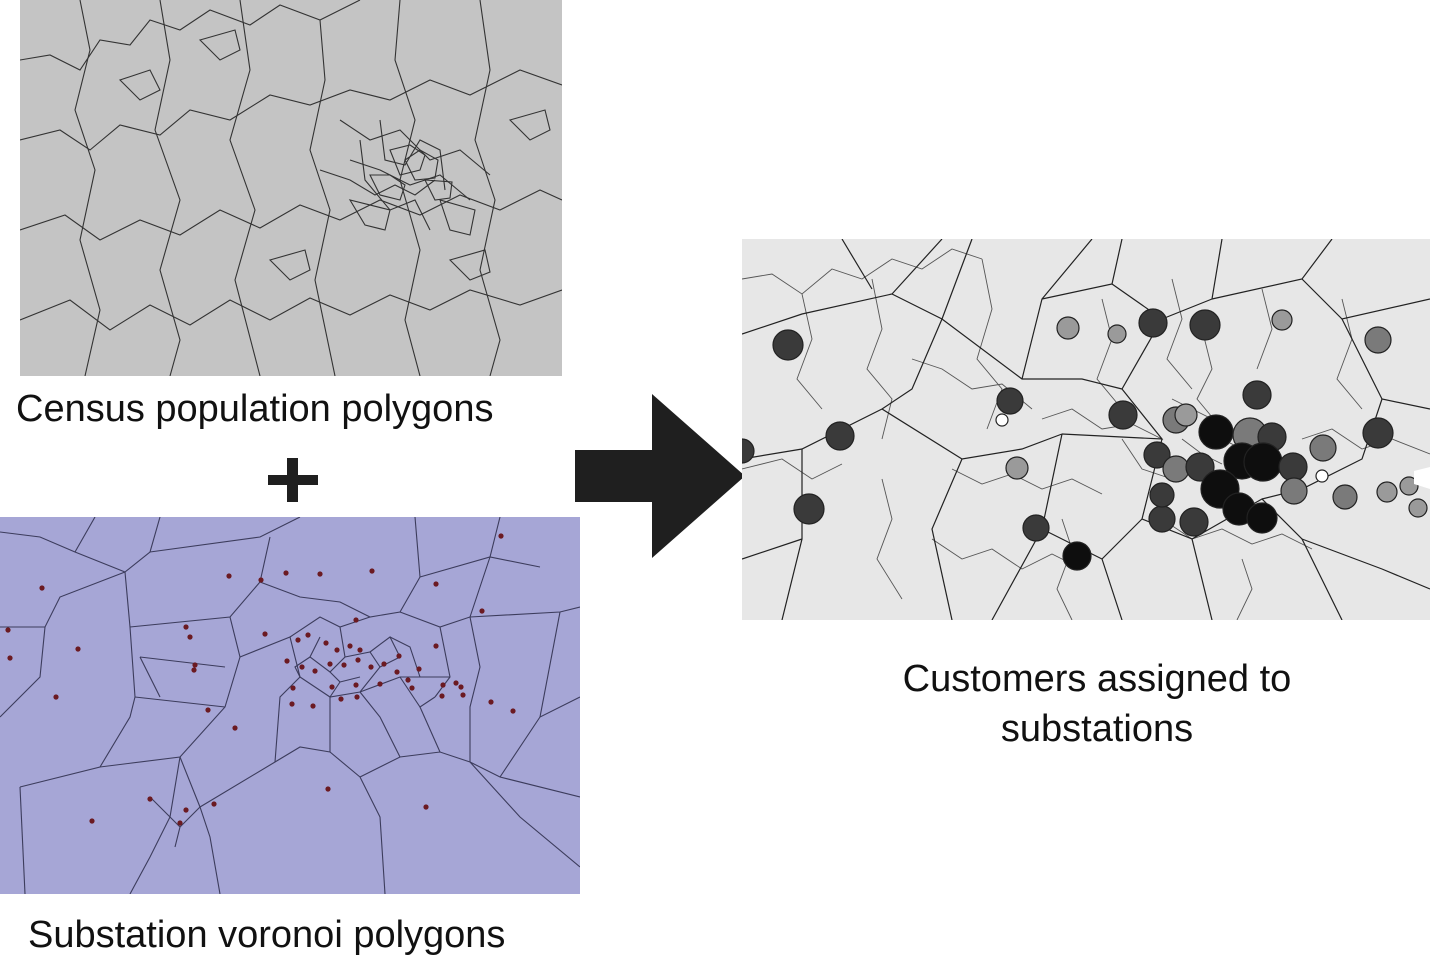 The width and height of the screenshot is (1430, 960). Describe the element at coordinates (267, 935) in the screenshot. I see `voronoi-caption: Substation voronoi polygons` at that location.